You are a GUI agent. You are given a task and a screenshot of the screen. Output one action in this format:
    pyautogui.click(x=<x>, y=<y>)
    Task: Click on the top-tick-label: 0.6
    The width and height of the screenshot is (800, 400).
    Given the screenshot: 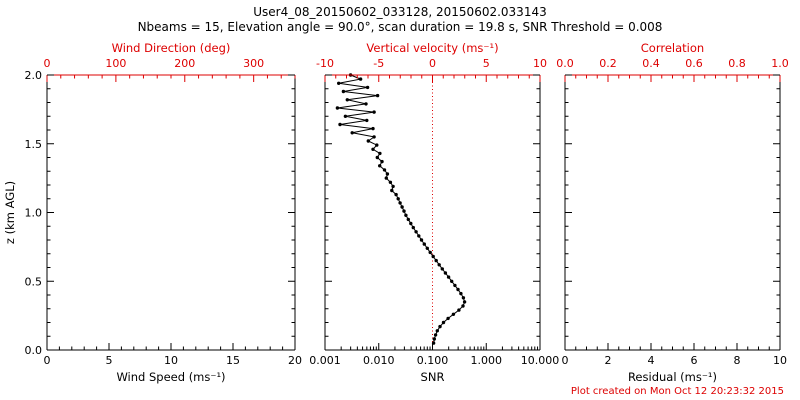 What is the action you would take?
    pyautogui.click(x=694, y=63)
    